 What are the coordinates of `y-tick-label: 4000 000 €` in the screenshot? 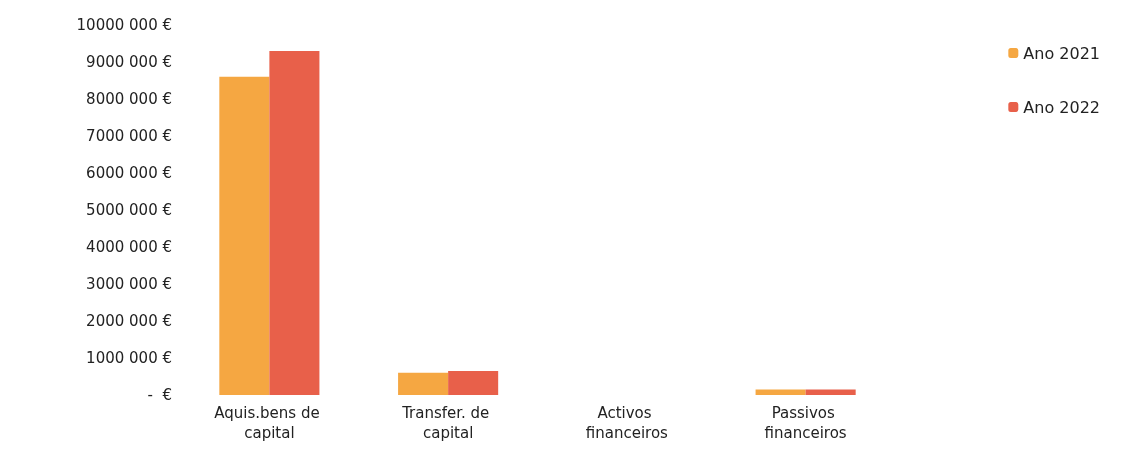 It's located at (129, 247).